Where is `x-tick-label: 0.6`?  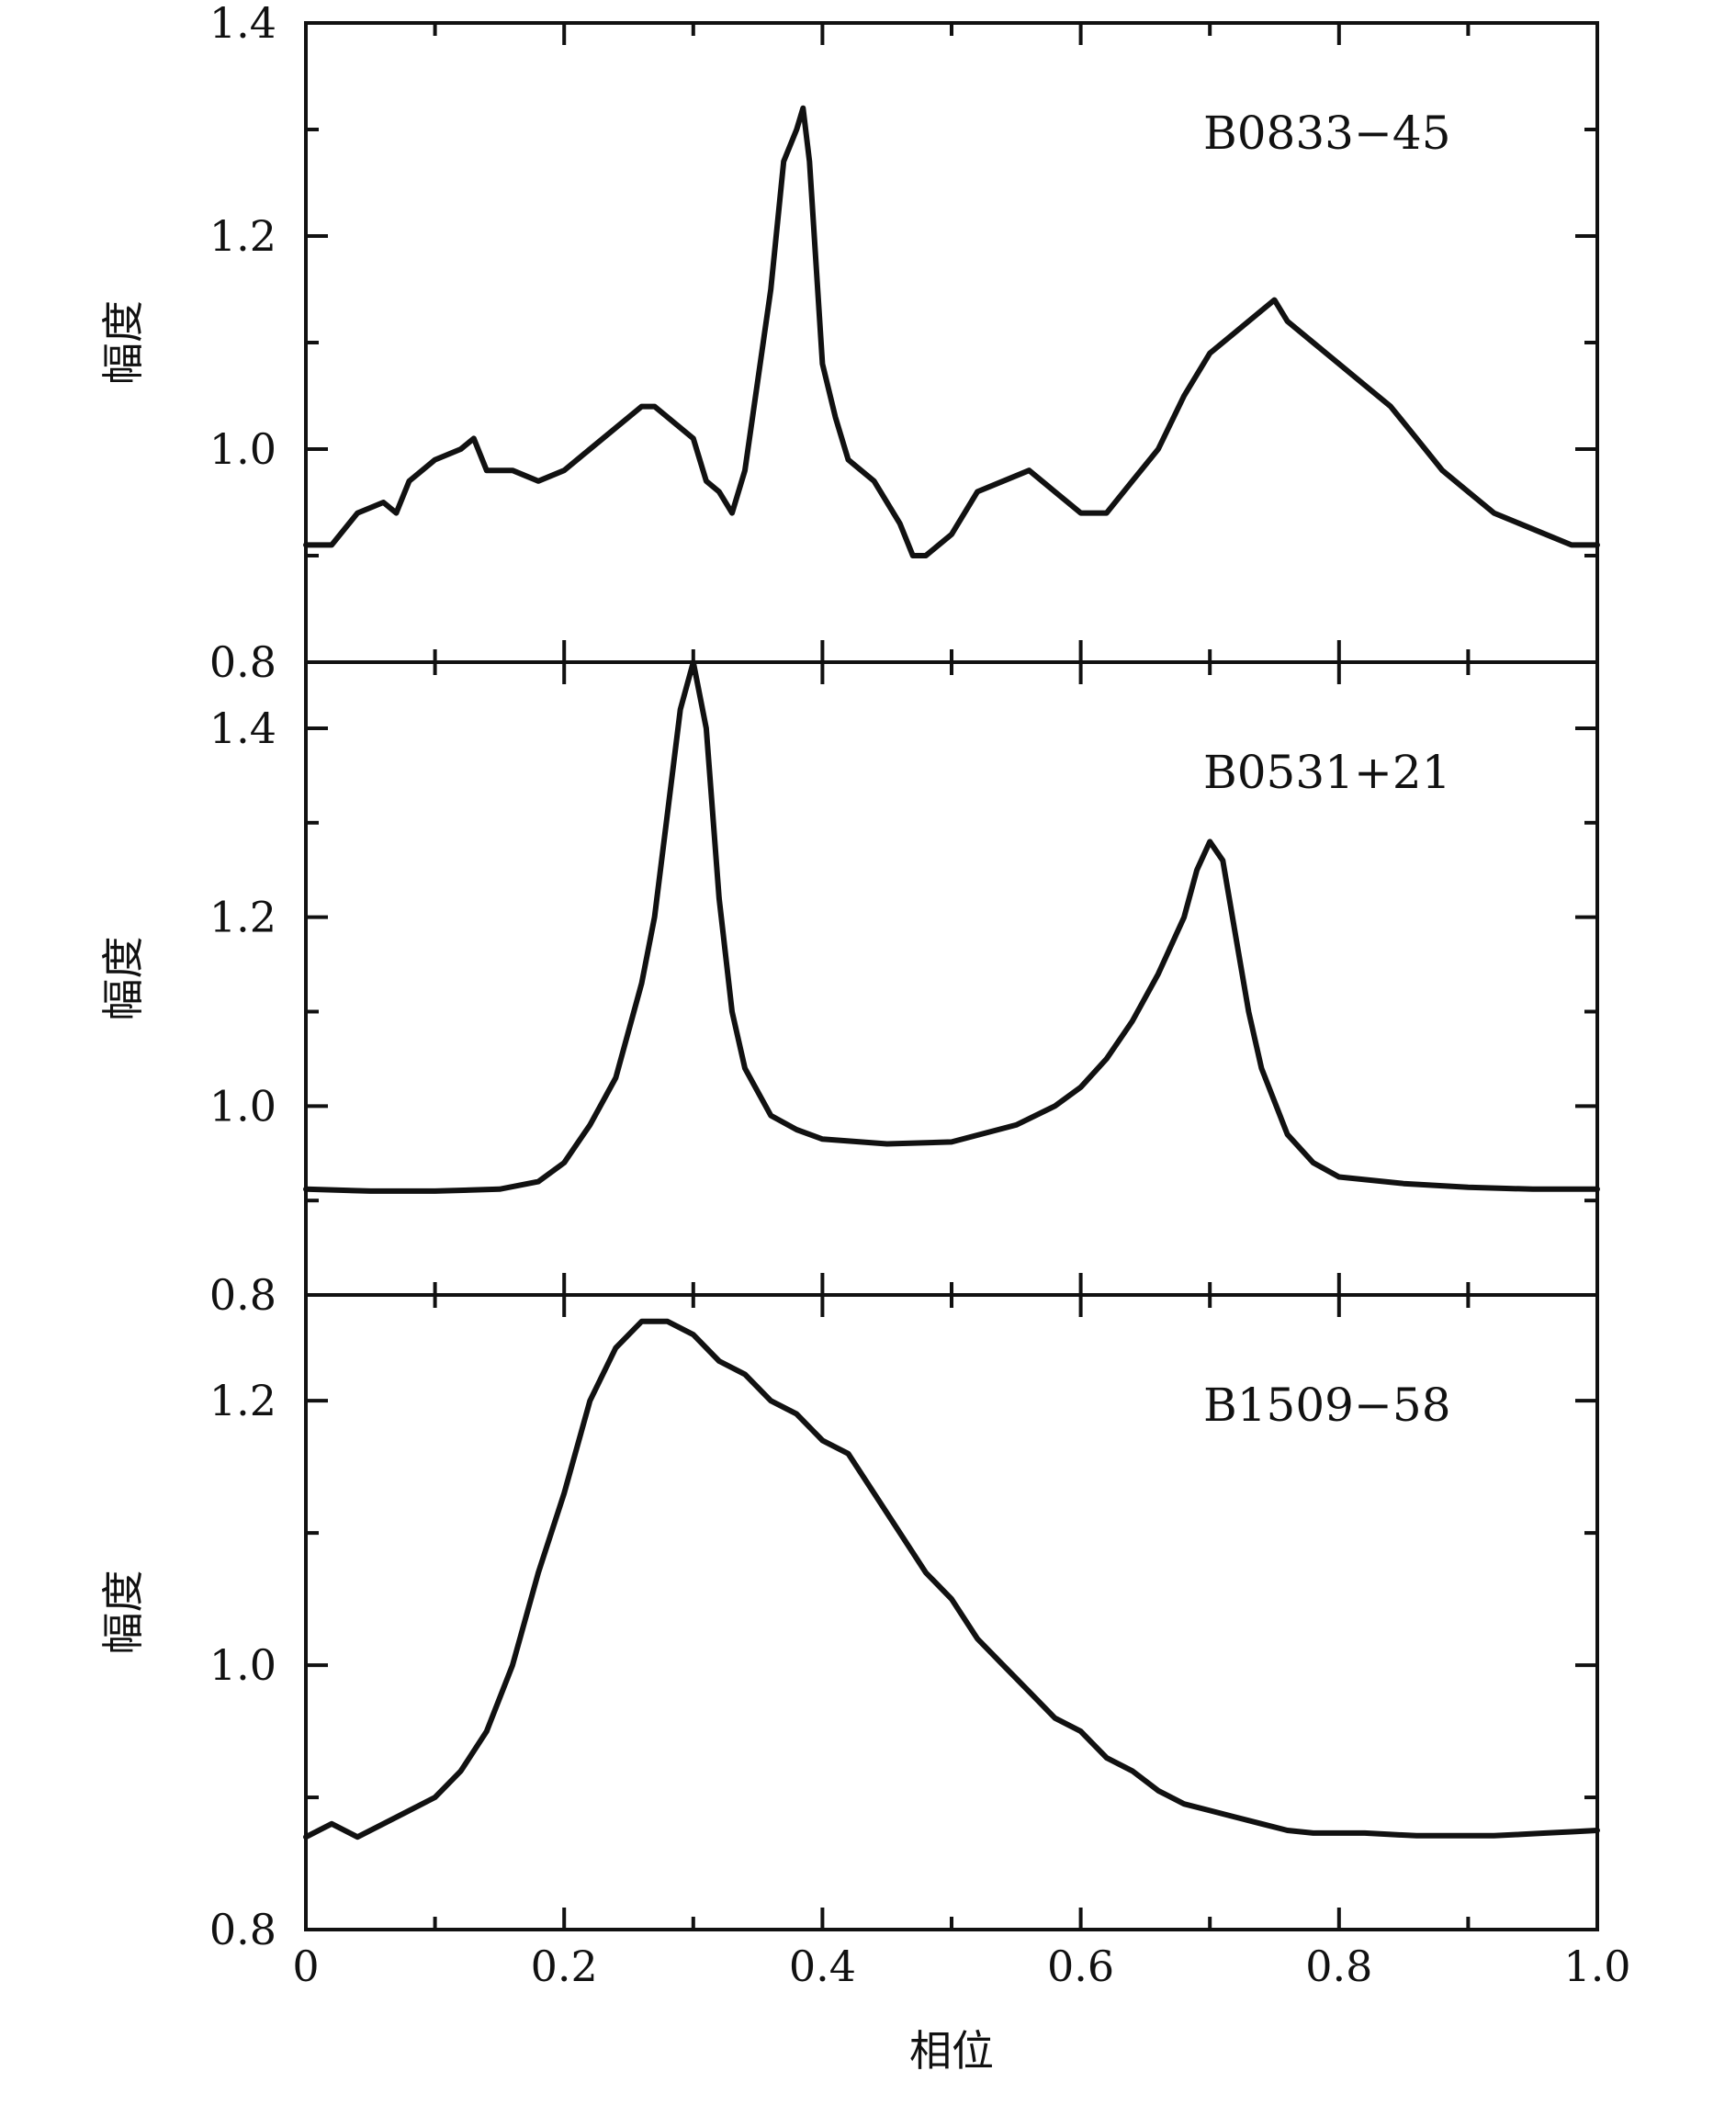 x-tick-label: 0.6 is located at coordinates (1080, 1966).